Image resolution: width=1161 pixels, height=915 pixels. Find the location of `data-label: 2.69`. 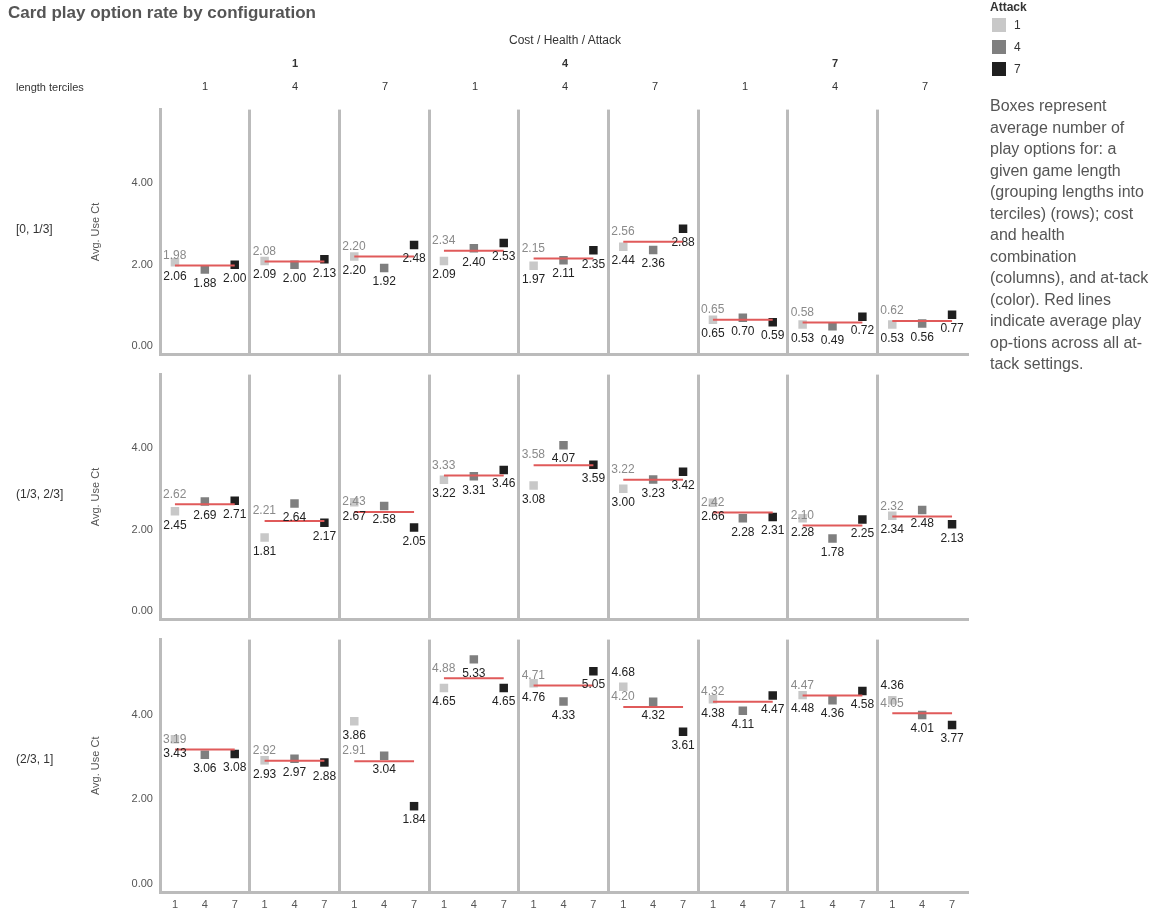

data-label: 2.69 is located at coordinates (205, 514).